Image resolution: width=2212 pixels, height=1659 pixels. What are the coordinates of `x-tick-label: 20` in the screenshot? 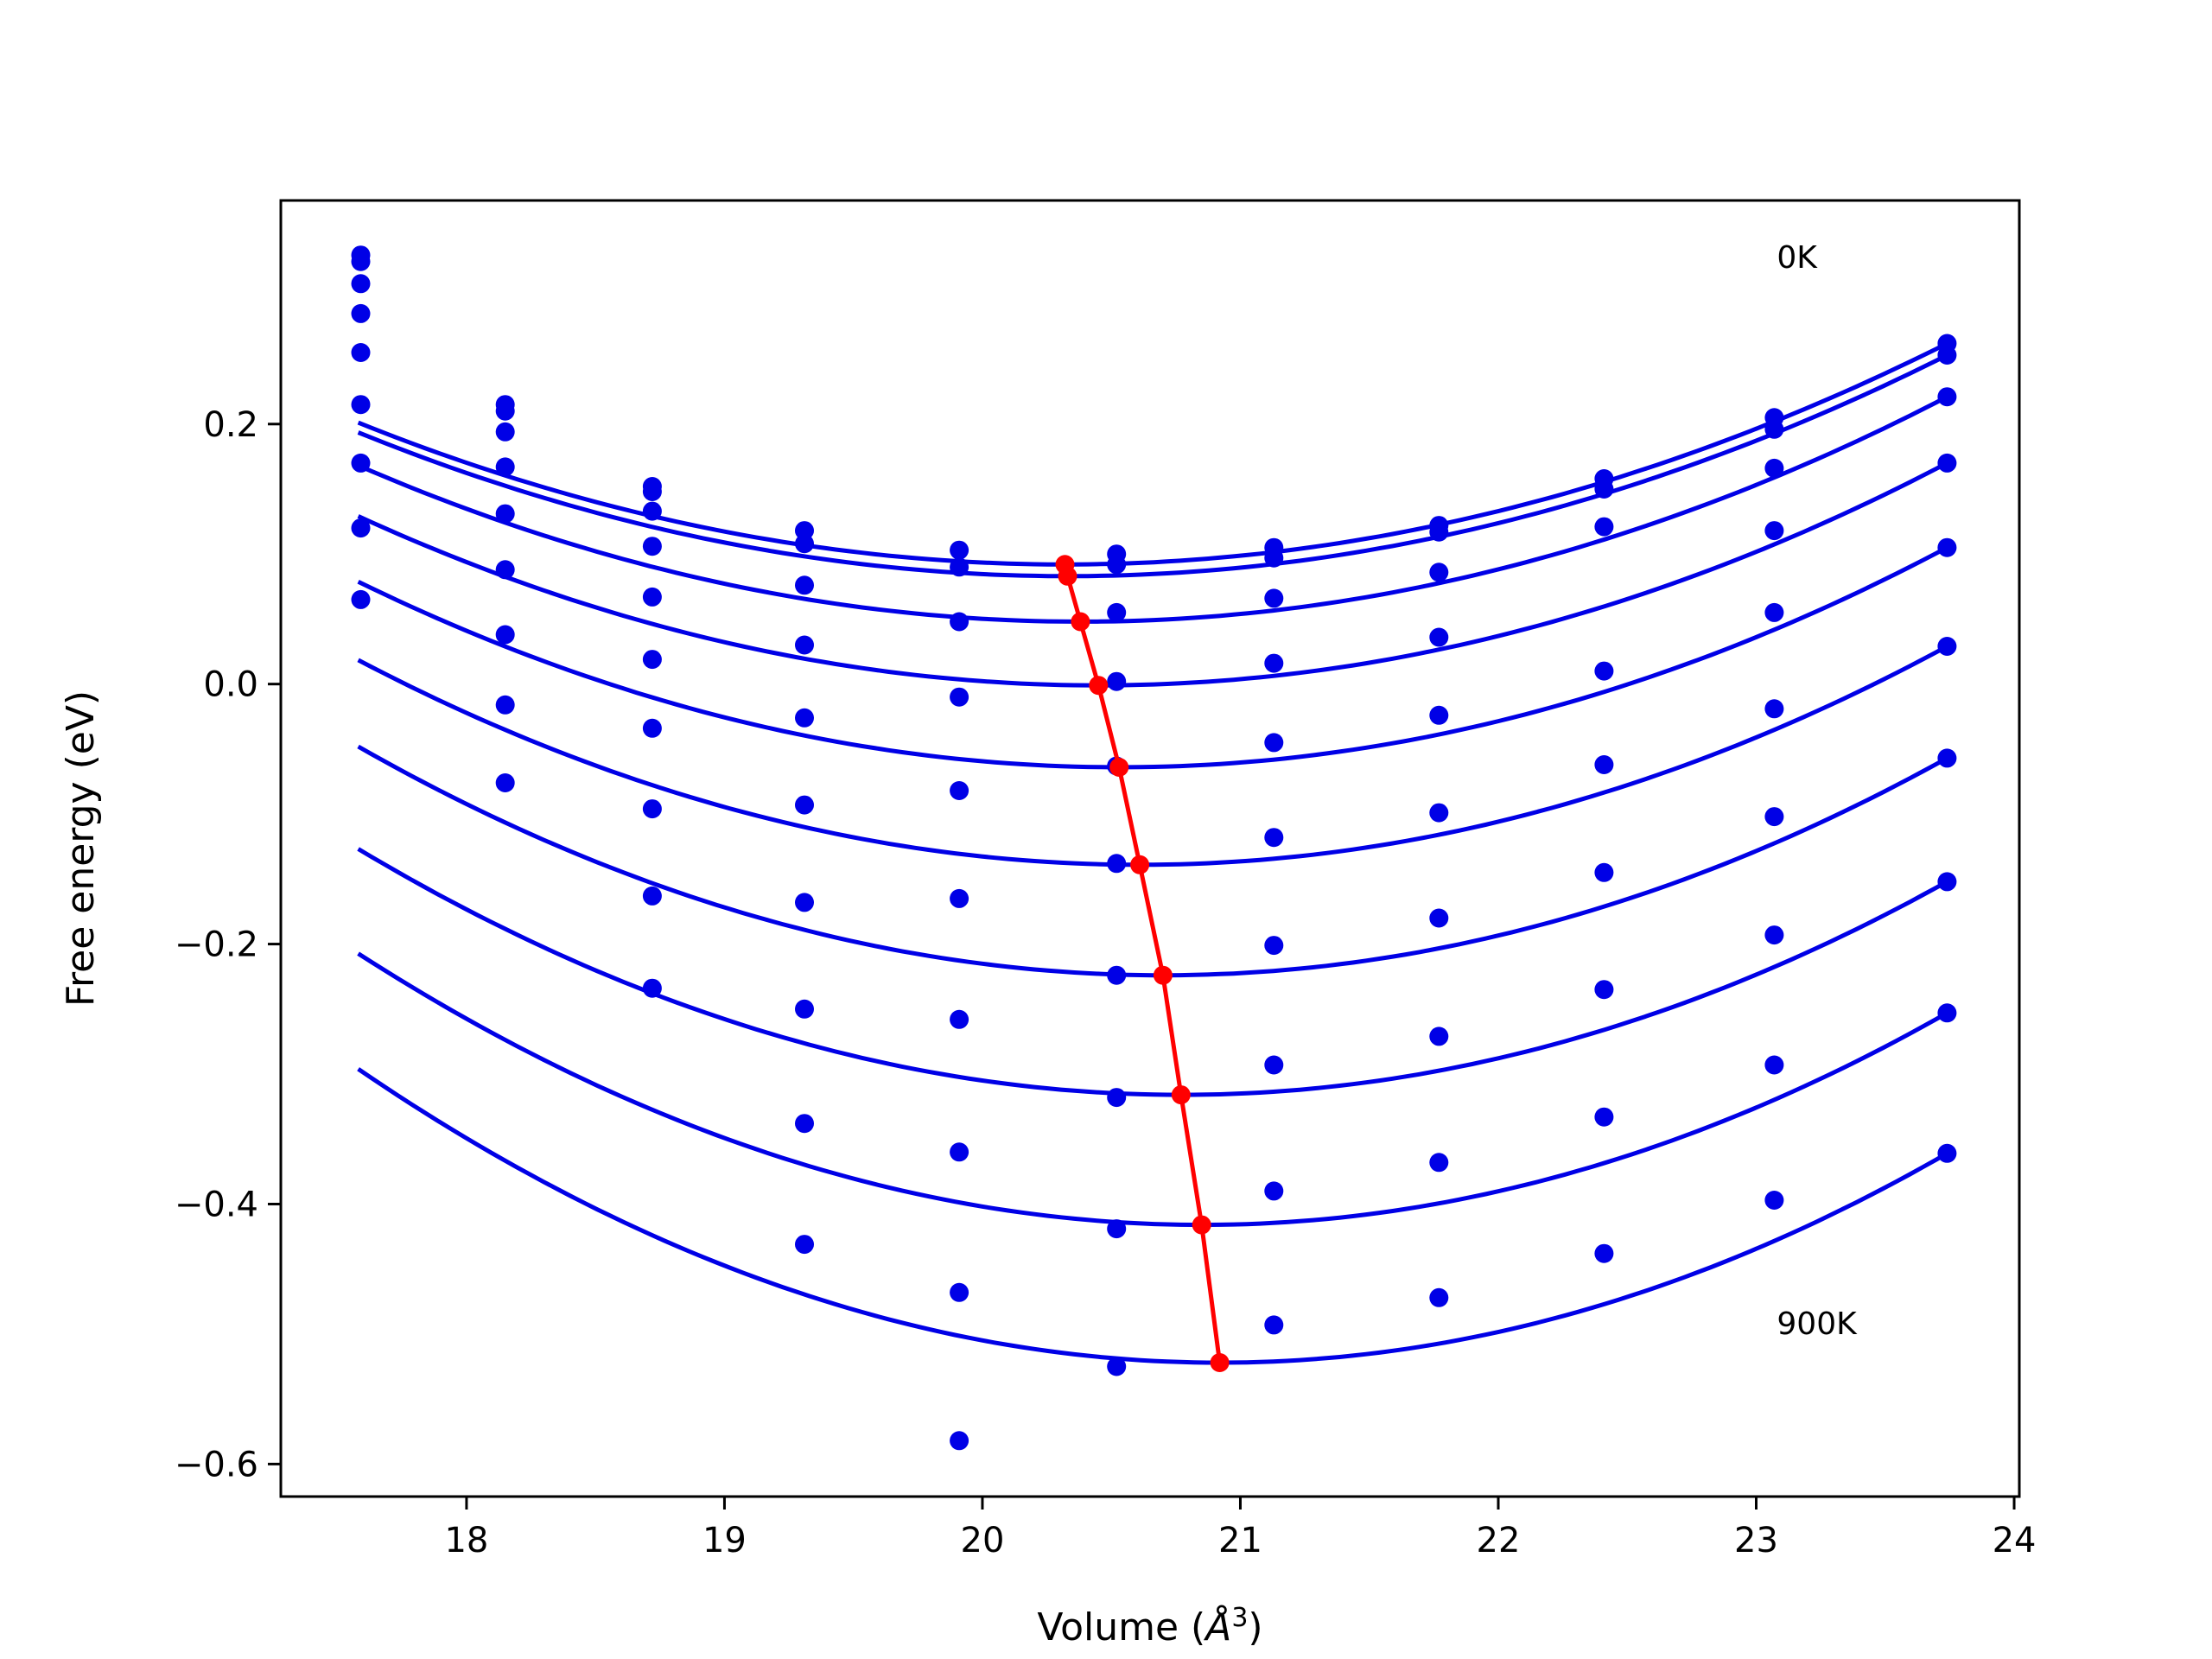 It's located at (983, 1540).